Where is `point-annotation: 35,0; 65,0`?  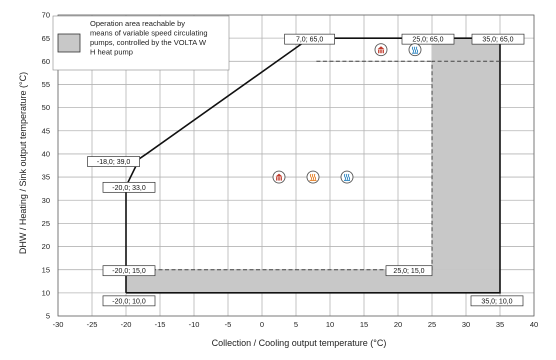 point-annotation: 35,0; 65,0 is located at coordinates (498, 39).